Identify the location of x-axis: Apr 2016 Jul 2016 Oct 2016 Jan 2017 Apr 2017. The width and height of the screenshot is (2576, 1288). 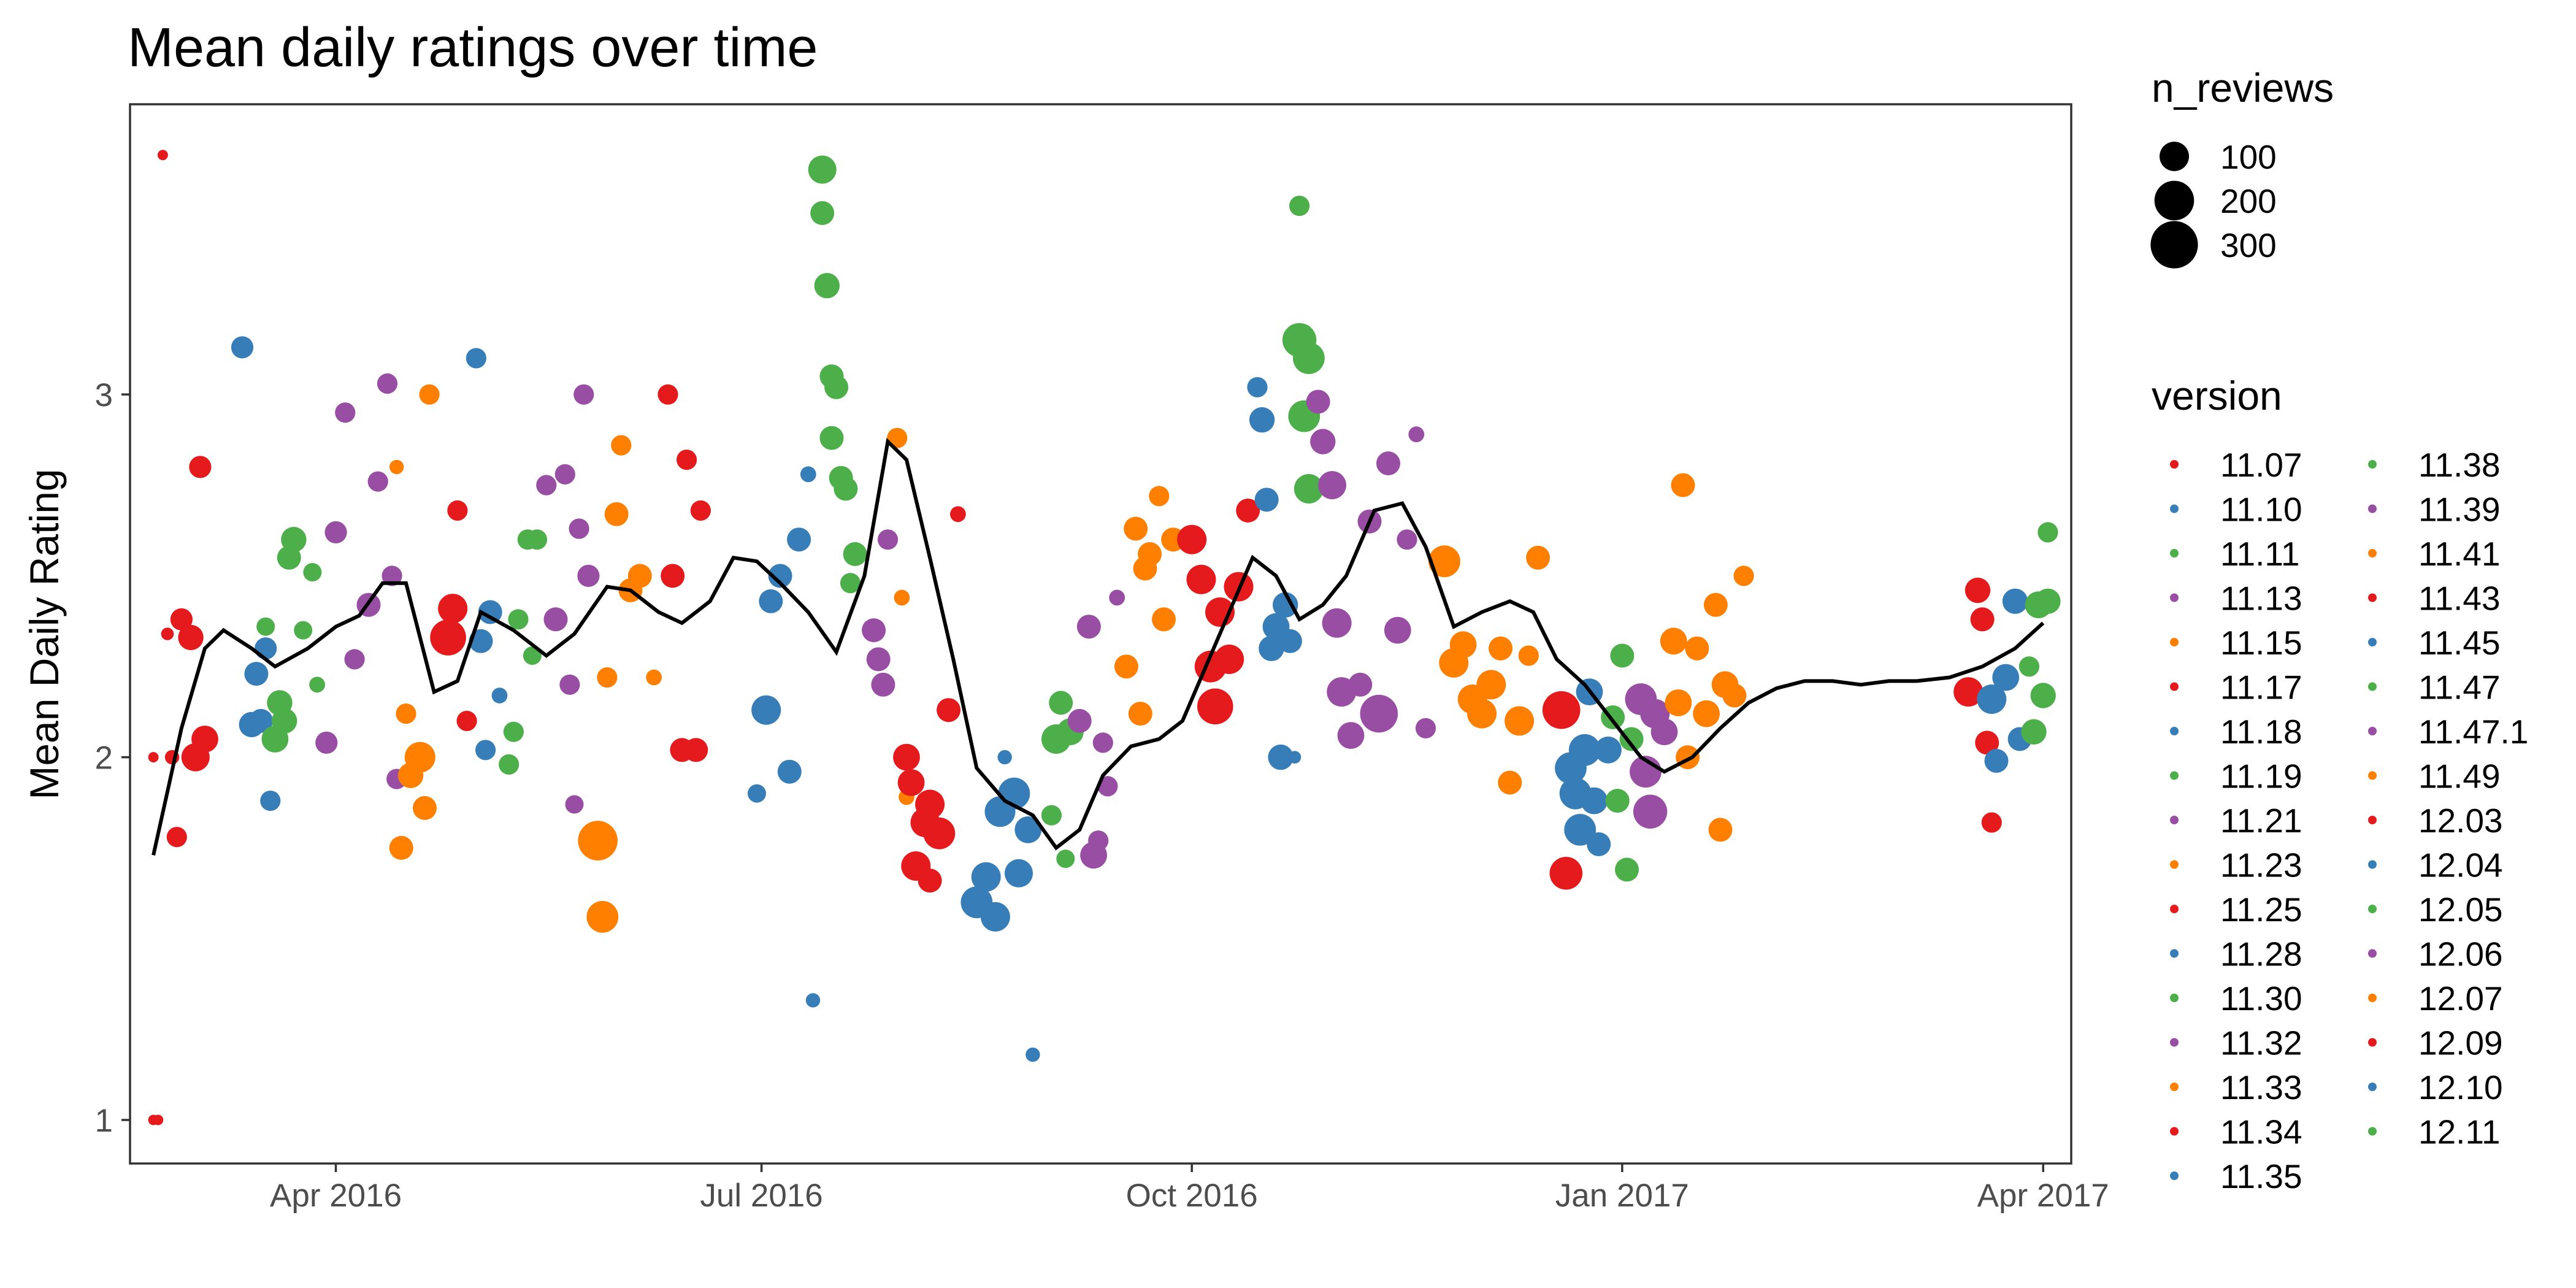
(1189, 1188).